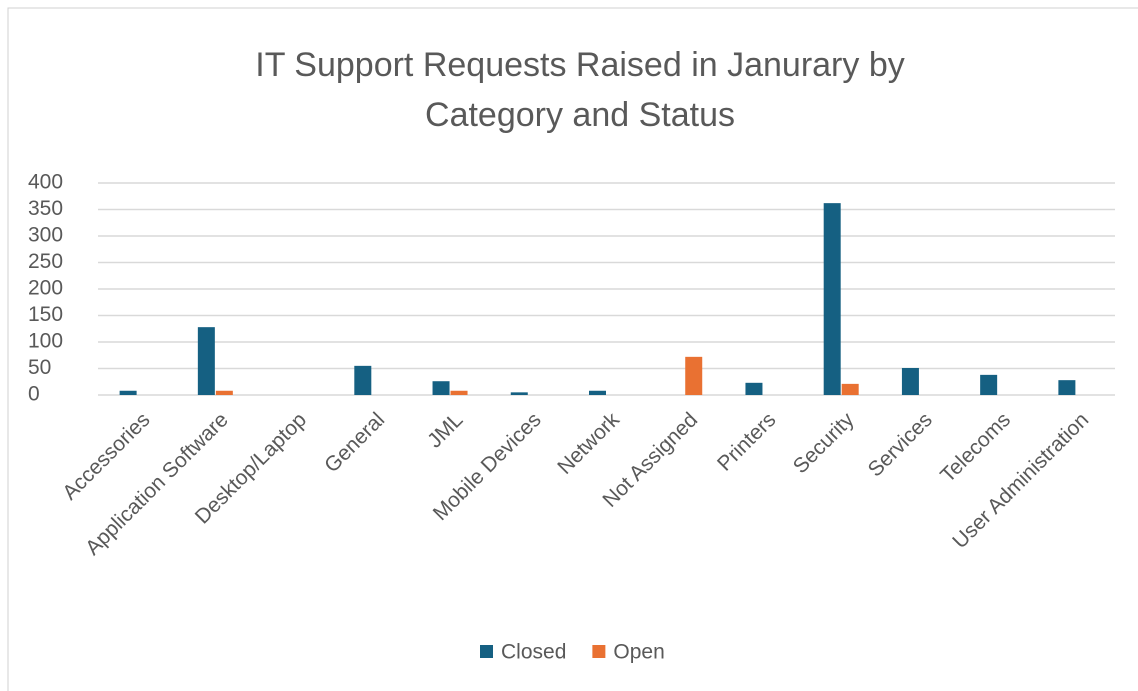 The image size is (1138, 691). What do you see at coordinates (45, 288) in the screenshot?
I see `y-tick-label: 200` at bounding box center [45, 288].